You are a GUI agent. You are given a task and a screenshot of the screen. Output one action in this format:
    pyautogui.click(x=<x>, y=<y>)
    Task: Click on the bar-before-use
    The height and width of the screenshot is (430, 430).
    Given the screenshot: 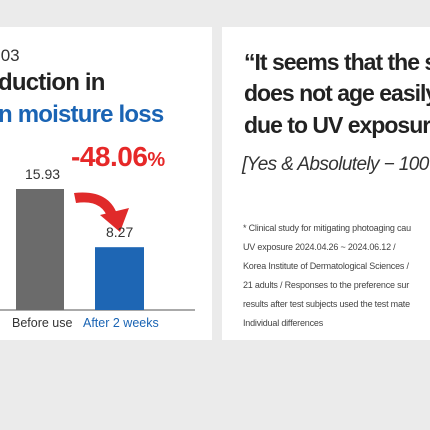 What is the action you would take?
    pyautogui.click(x=40, y=249)
    